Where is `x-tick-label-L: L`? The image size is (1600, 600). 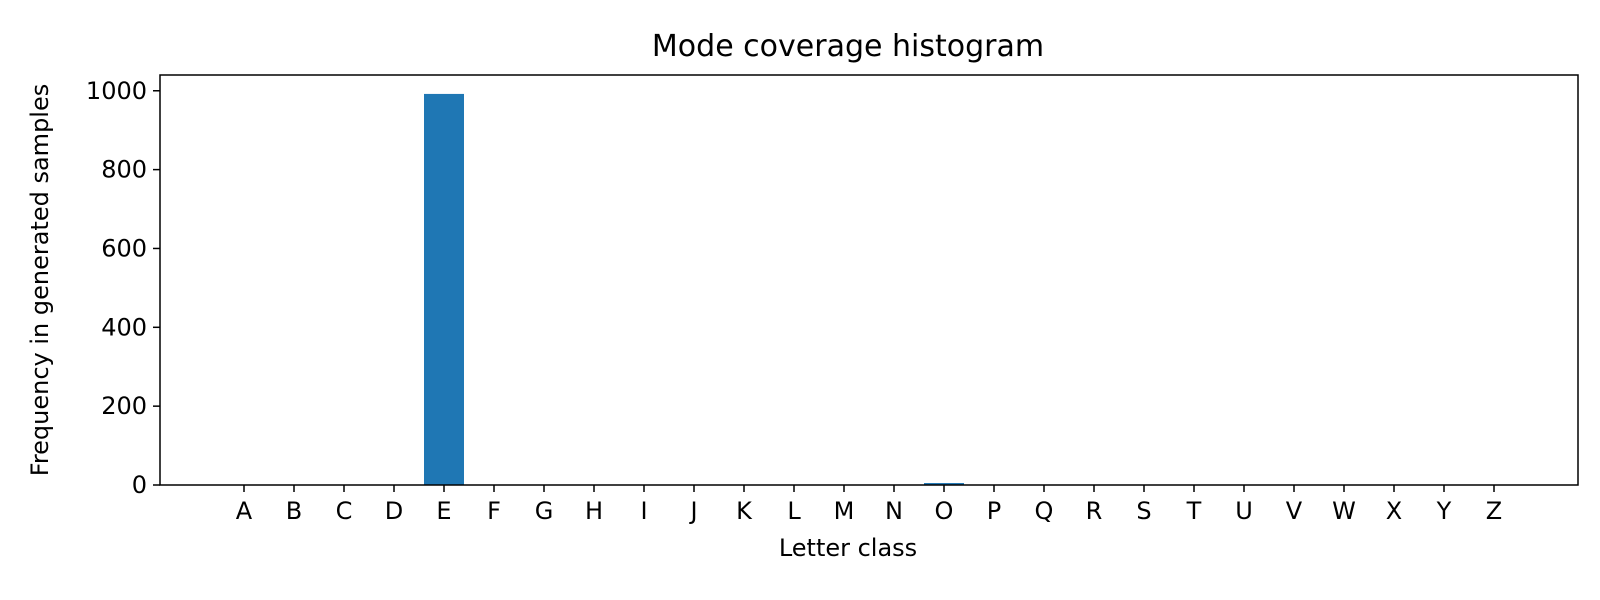 x-tick-label-L: L is located at coordinates (794, 511).